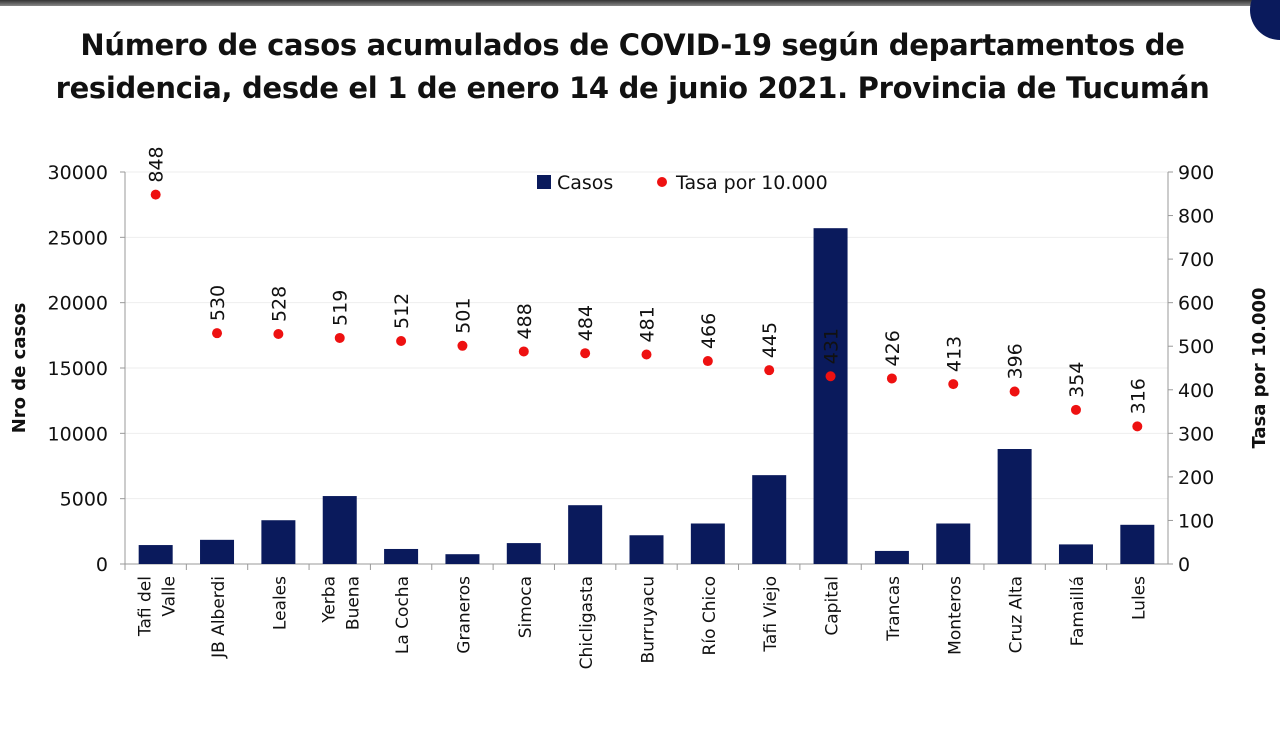 The image size is (1280, 745). Describe the element at coordinates (1017, 614) in the screenshot. I see `x-tick-label: Cruz Alta` at that location.